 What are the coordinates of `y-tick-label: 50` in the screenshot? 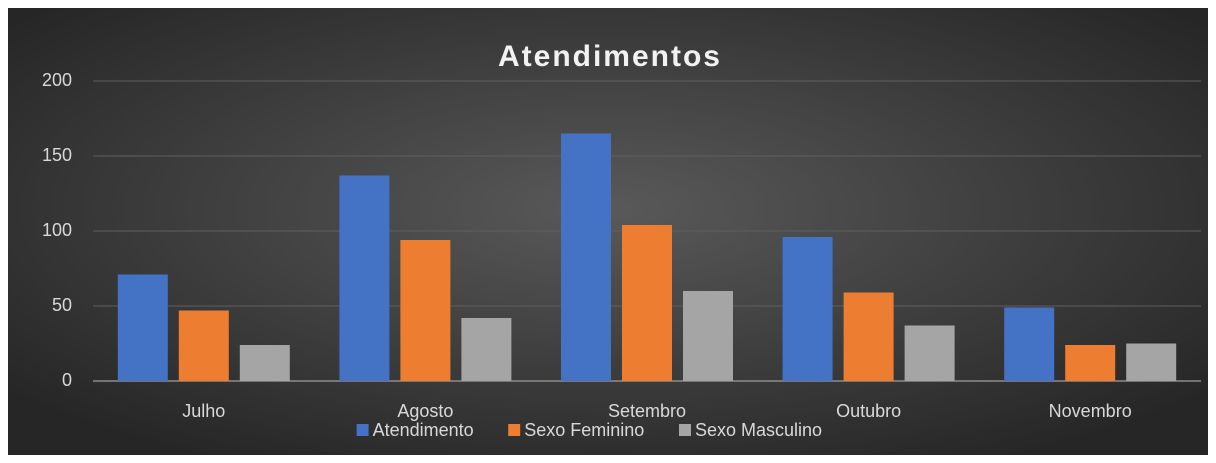 It's located at (62, 305).